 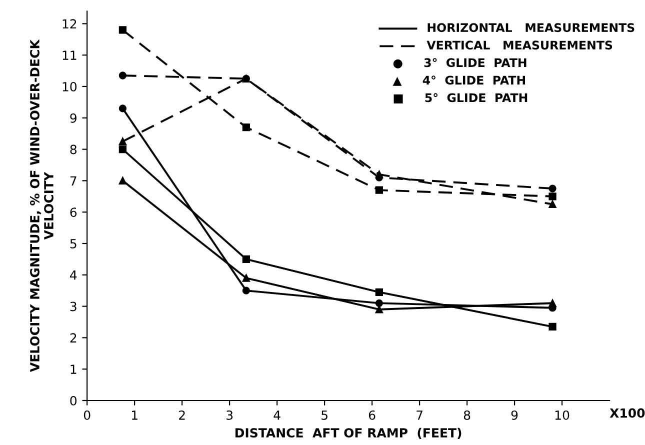 What do you see at coordinates (325, 415) in the screenshot?
I see `x-tick-label: 5` at bounding box center [325, 415].